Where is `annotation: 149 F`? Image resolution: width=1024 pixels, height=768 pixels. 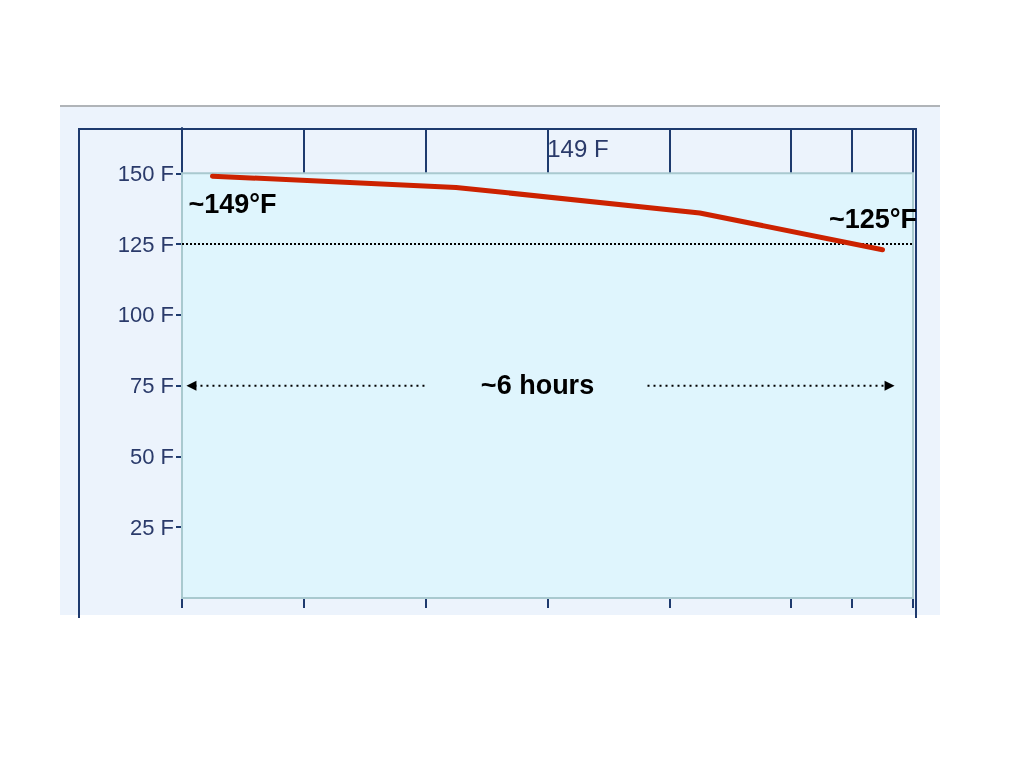 annotation: 149 F is located at coordinates (578, 148).